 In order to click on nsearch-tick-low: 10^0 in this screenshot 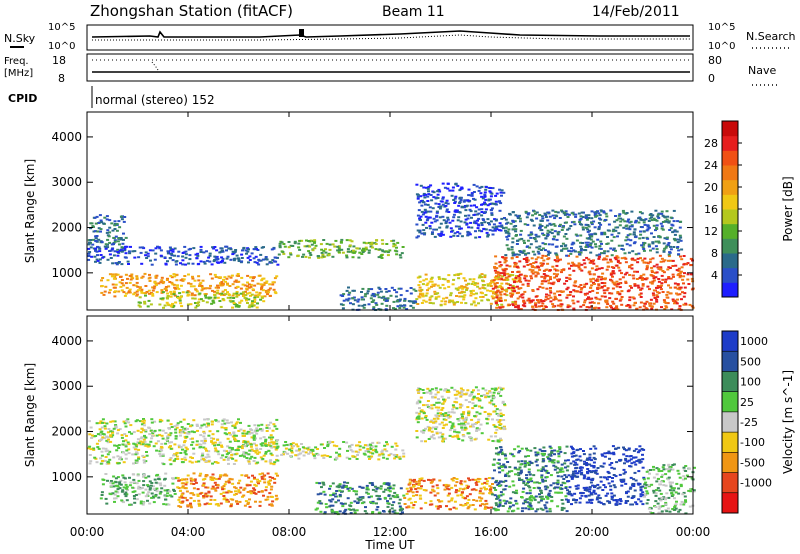, I will do `click(721, 46)`.